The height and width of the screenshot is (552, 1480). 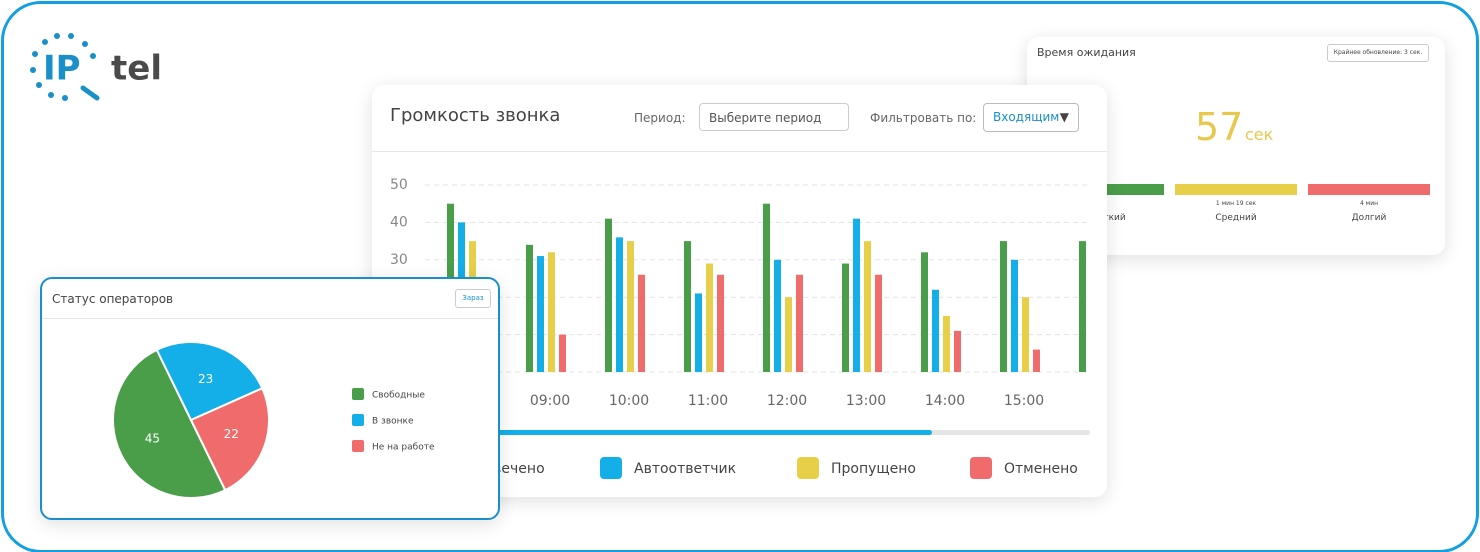 What do you see at coordinates (1219, 127) in the screenshot?
I see `wait-value: 57` at bounding box center [1219, 127].